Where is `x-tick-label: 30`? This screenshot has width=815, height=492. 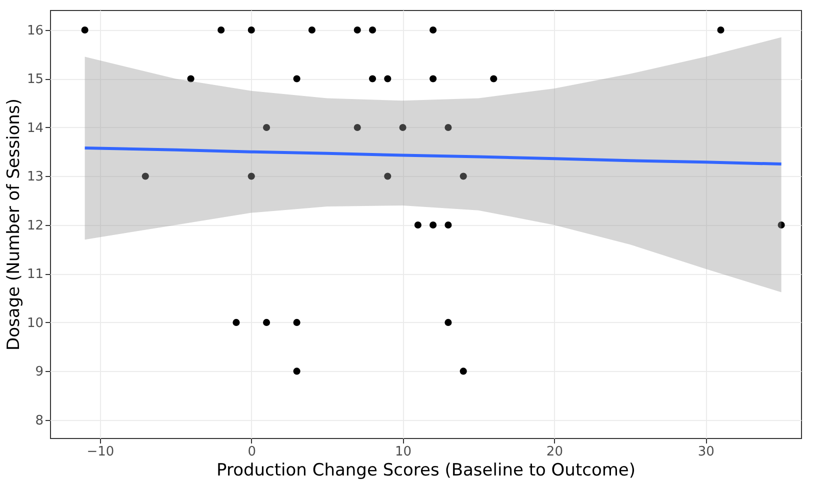
x-tick-label: 30 is located at coordinates (706, 452).